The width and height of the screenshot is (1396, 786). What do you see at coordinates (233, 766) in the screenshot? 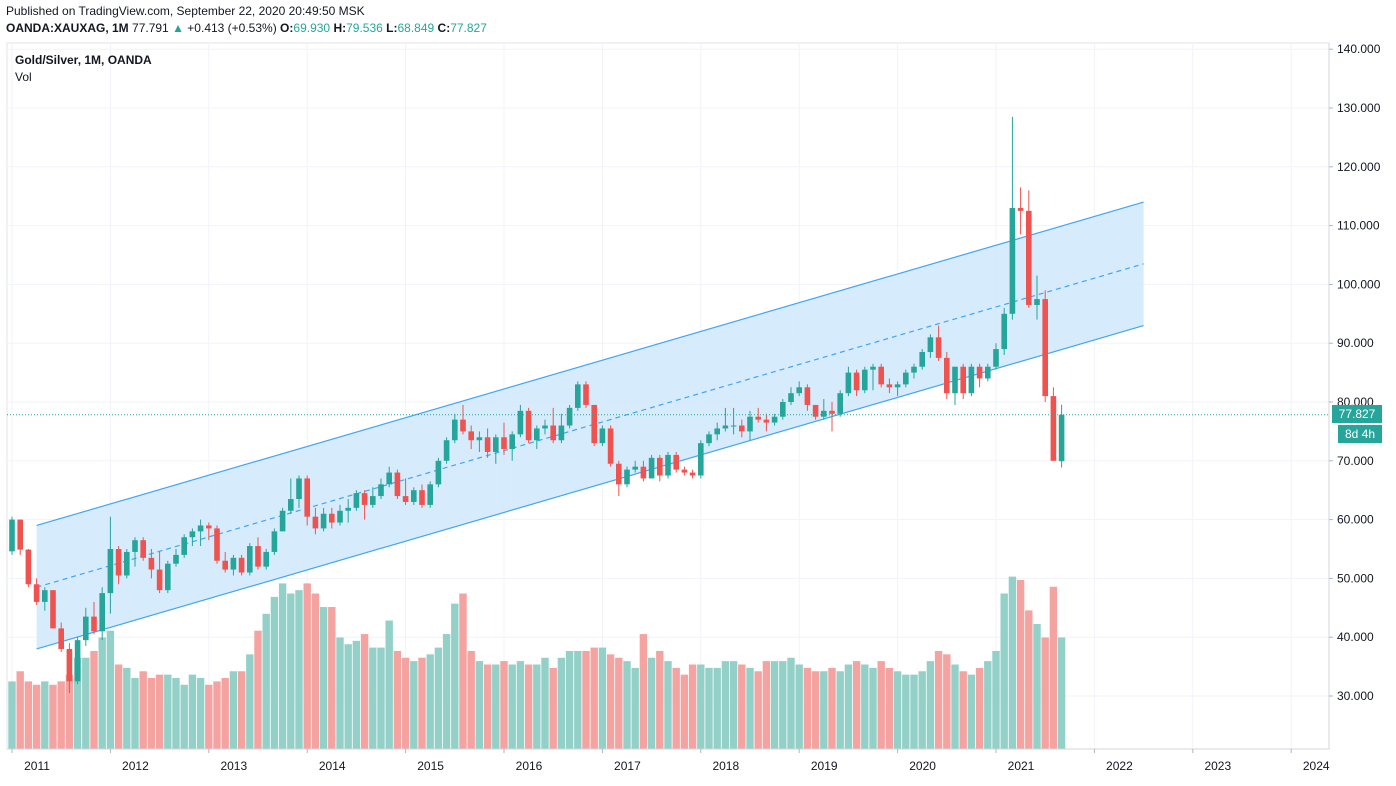
I see `time-tick-label: 2013` at bounding box center [233, 766].